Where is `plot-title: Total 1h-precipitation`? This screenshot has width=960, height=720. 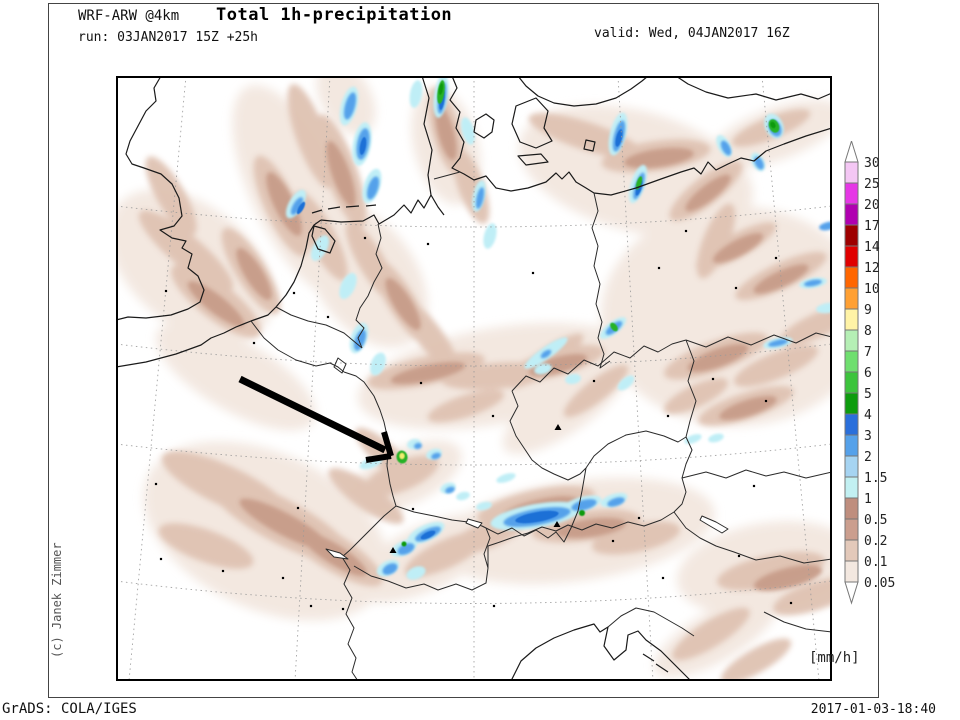 plot-title: Total 1h-precipitation is located at coordinates (334, 15).